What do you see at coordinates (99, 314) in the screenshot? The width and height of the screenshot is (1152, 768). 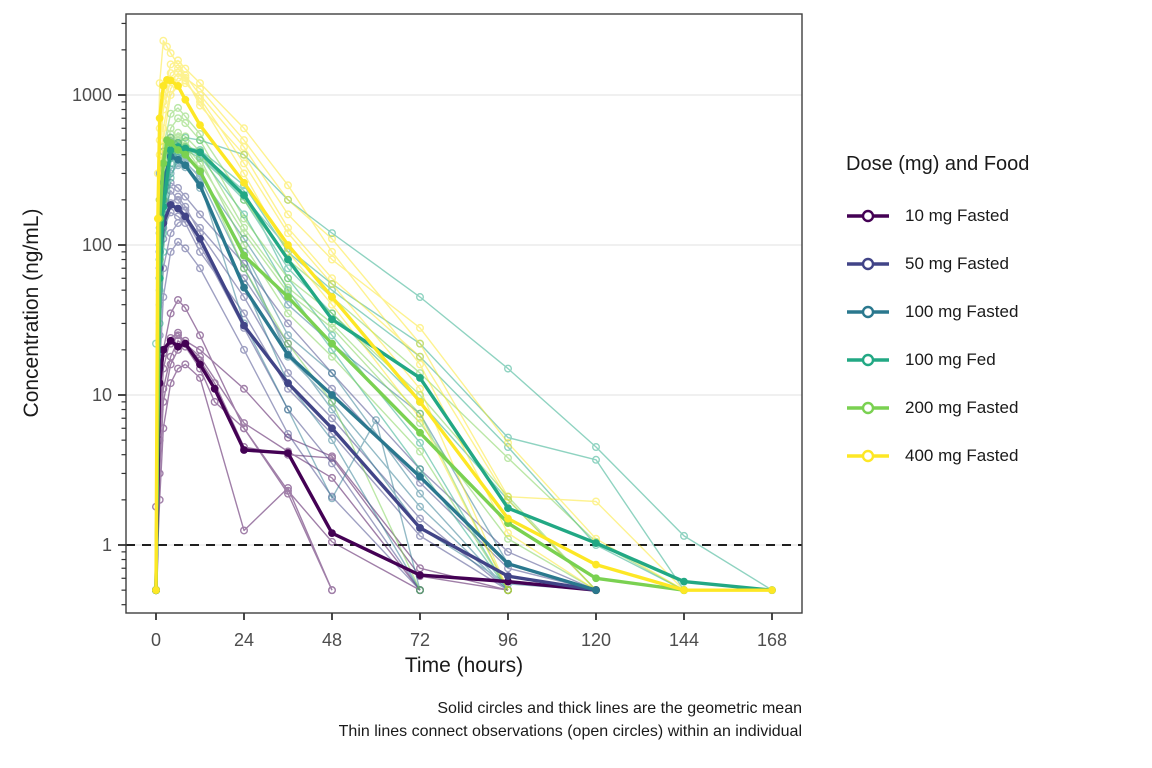 I see `y-axis: 1 10 100 1000` at bounding box center [99, 314].